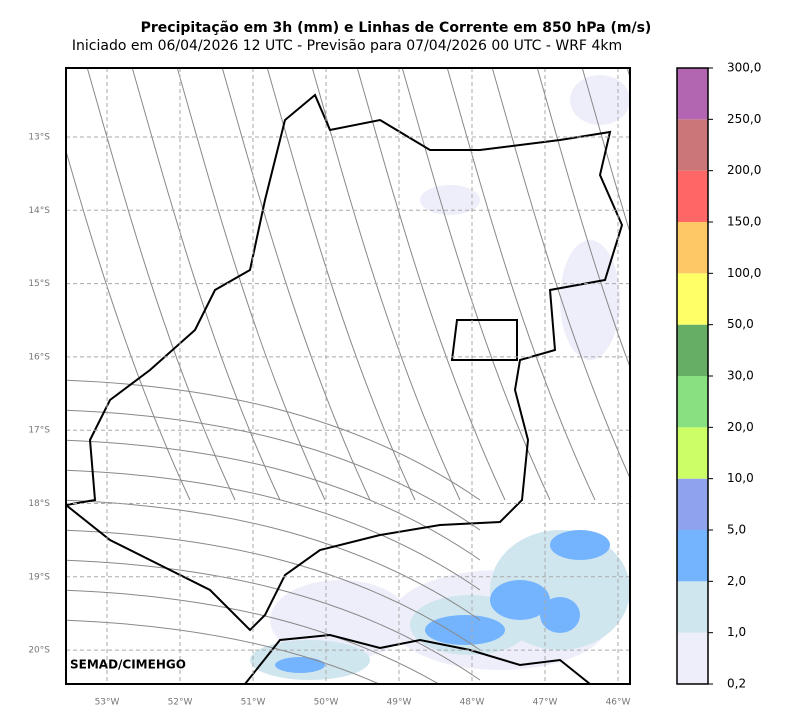 Image resolution: width=786 pixels, height=728 pixels. What do you see at coordinates (740, 324) in the screenshot?
I see `colorbar-label: 50,0` at bounding box center [740, 324].